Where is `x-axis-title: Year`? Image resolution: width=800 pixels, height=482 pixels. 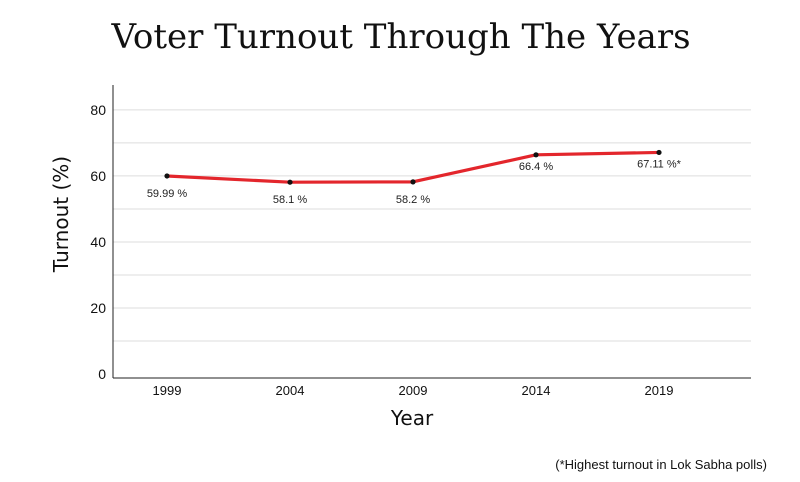
x-axis-title: Year is located at coordinates (412, 418).